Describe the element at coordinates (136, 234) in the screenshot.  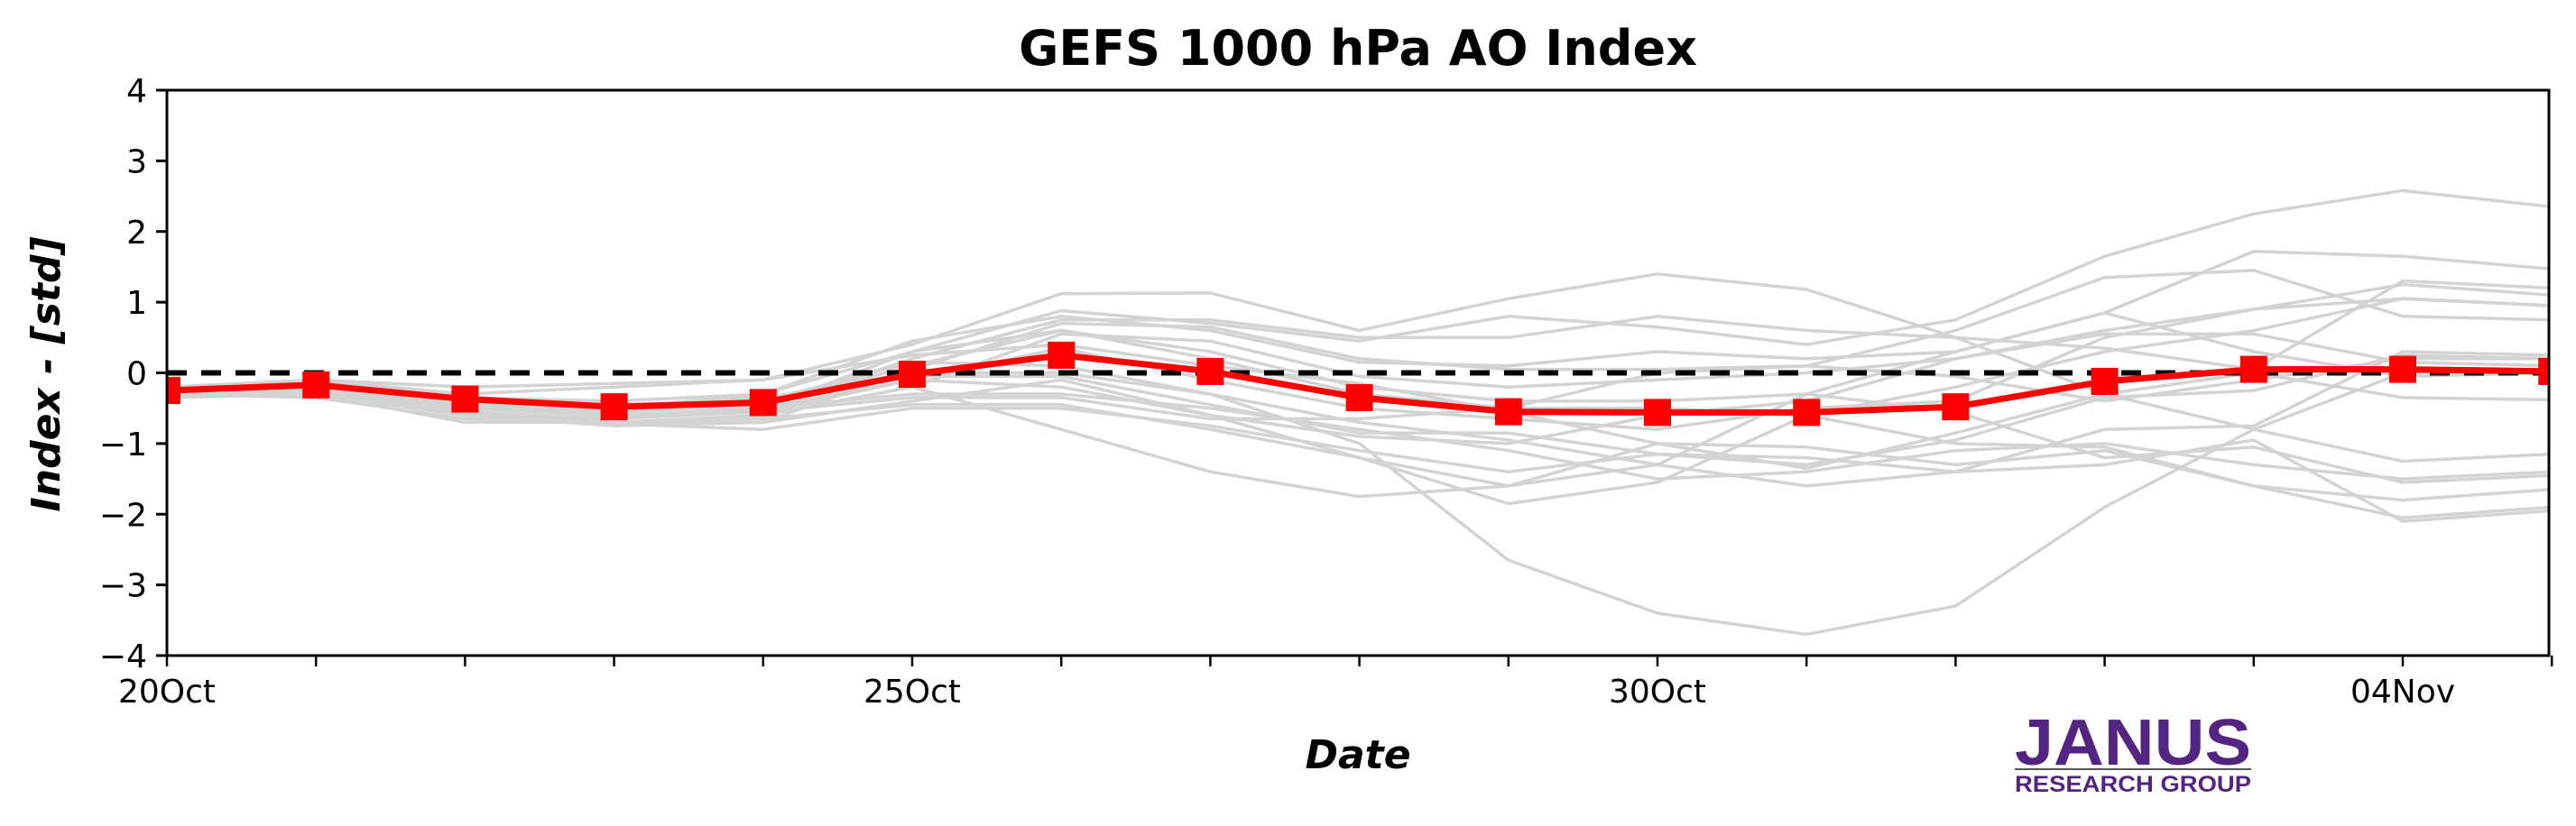
I see `y-tick-label: 2` at that location.